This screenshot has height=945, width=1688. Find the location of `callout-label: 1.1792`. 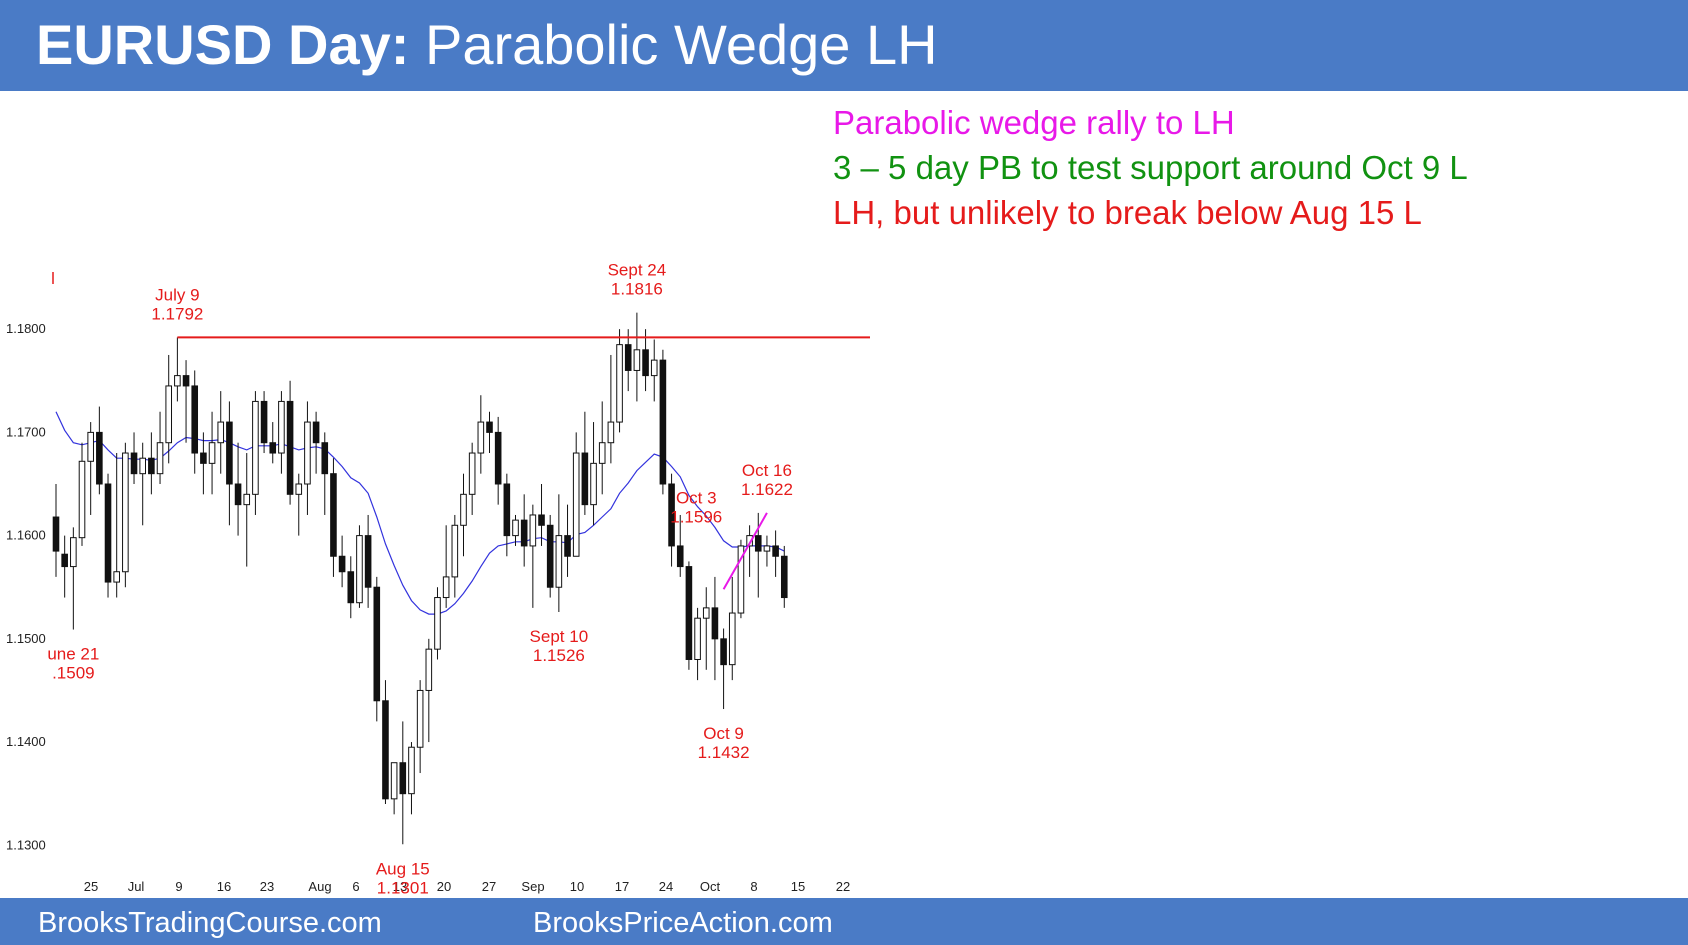

callout-label: 1.1792 is located at coordinates (177, 313).